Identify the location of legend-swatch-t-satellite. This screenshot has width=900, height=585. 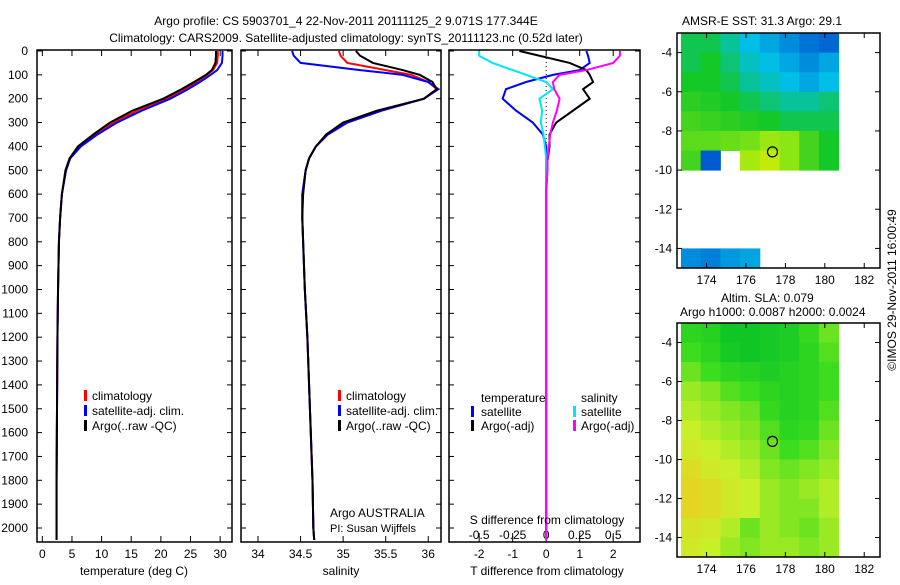
(472, 411).